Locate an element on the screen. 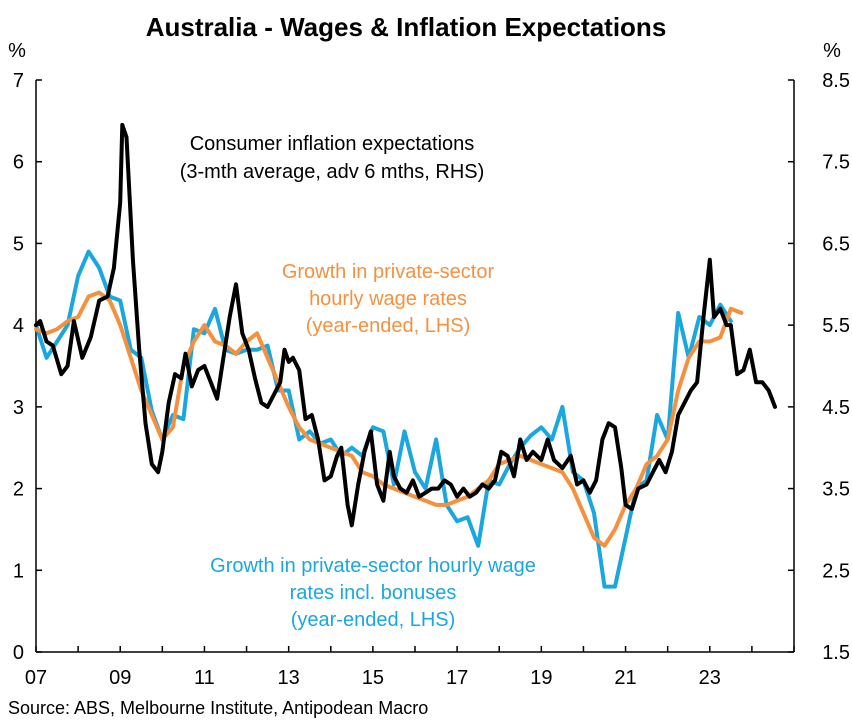  wage-rates-label-line2: hourly wage rates is located at coordinates (388, 299).